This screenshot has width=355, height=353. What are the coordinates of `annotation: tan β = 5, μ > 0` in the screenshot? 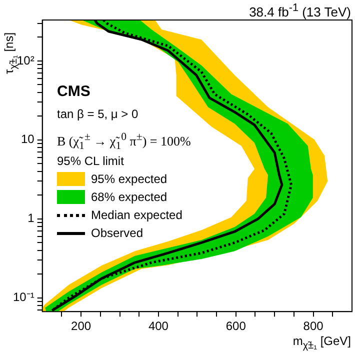 It's located at (98, 114).